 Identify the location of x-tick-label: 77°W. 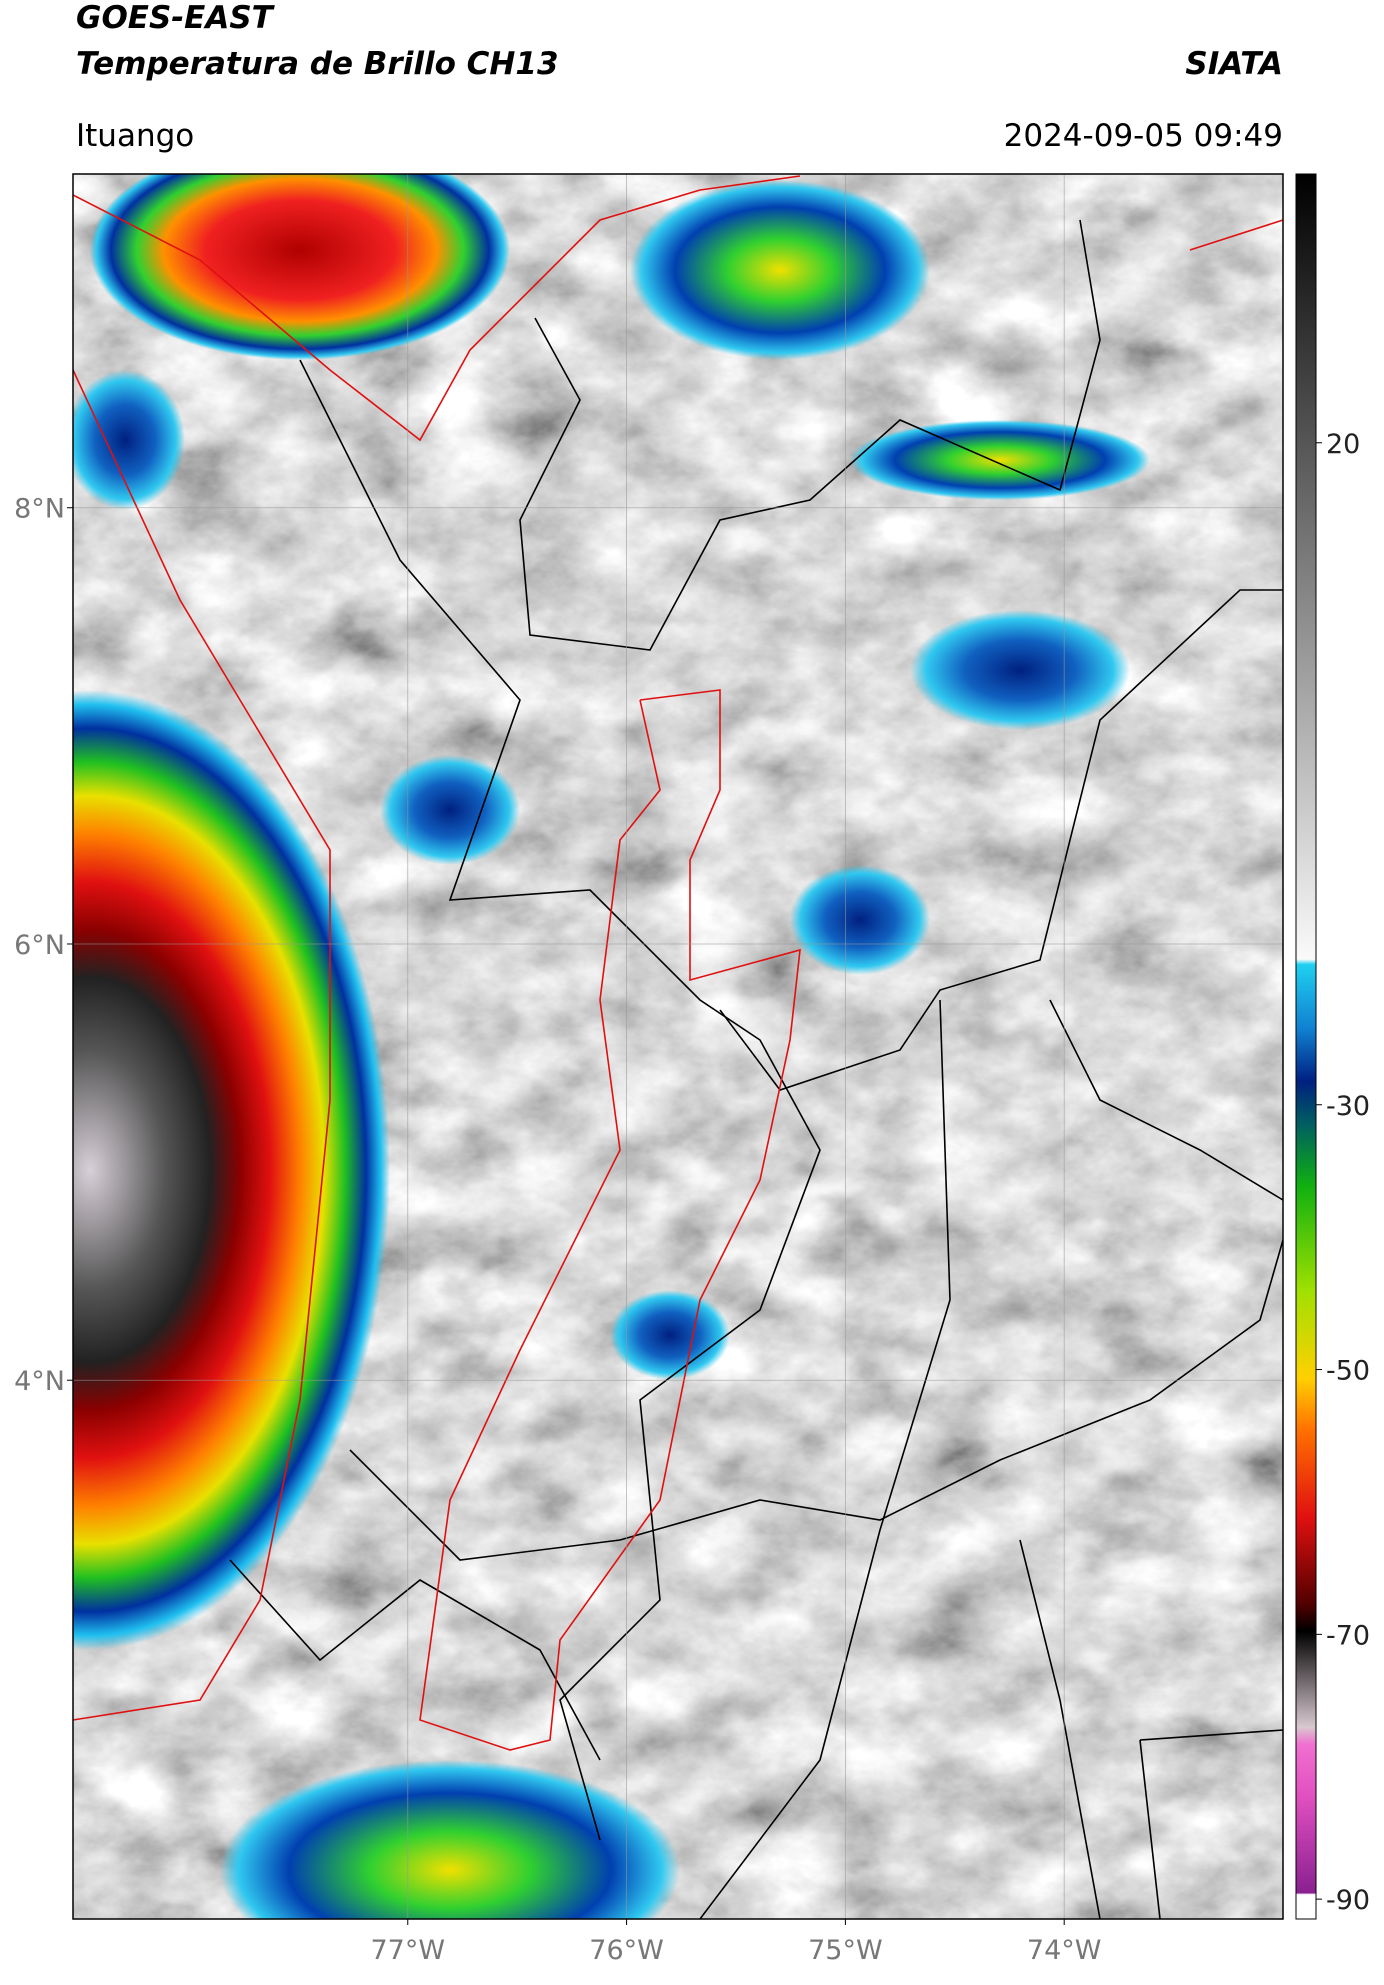
(407, 1950).